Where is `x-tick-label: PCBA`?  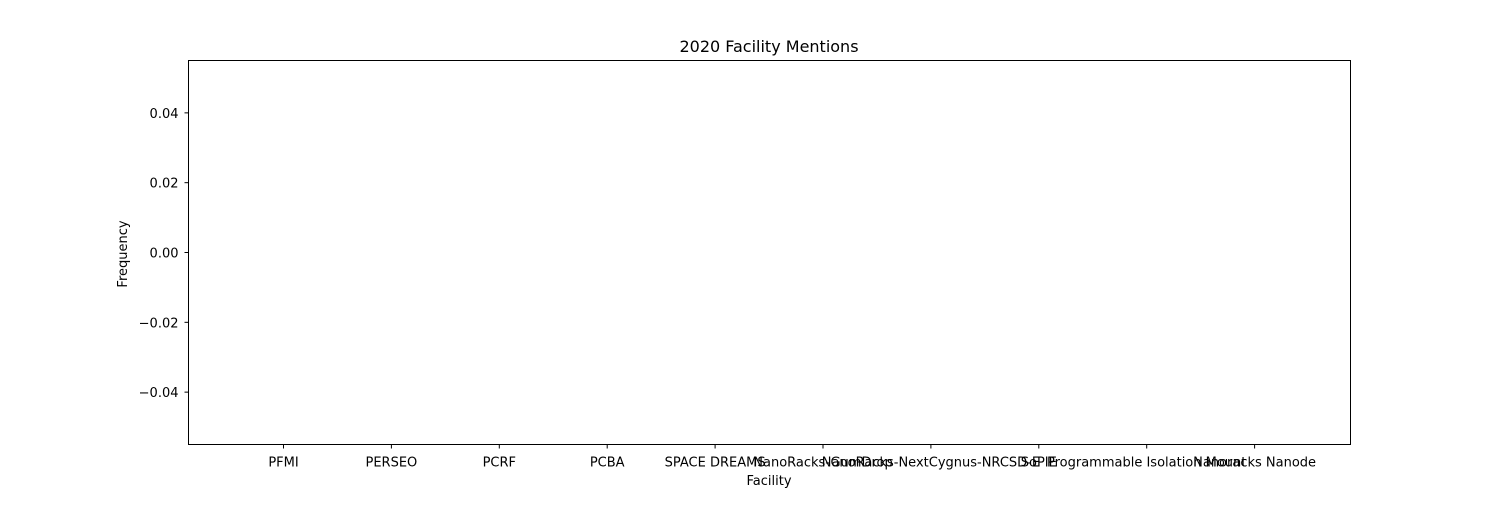 x-tick-label: PCBA is located at coordinates (607, 463).